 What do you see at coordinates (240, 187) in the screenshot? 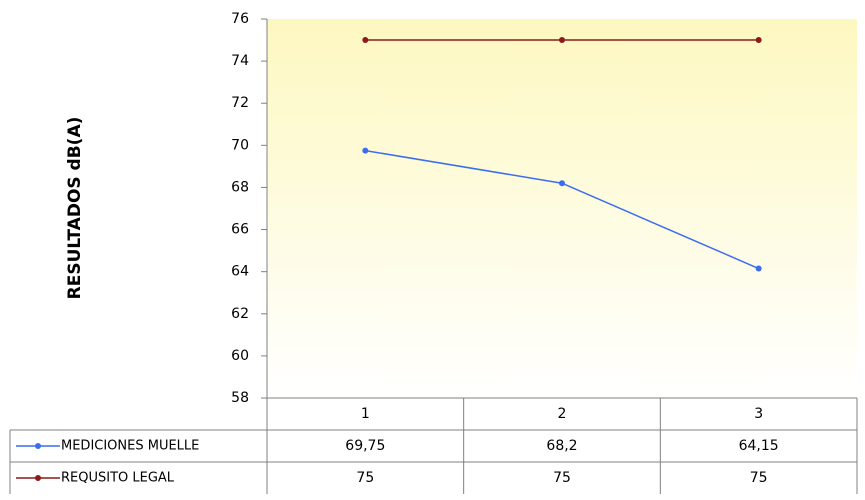
I see `y-tick-label: 68` at bounding box center [240, 187].